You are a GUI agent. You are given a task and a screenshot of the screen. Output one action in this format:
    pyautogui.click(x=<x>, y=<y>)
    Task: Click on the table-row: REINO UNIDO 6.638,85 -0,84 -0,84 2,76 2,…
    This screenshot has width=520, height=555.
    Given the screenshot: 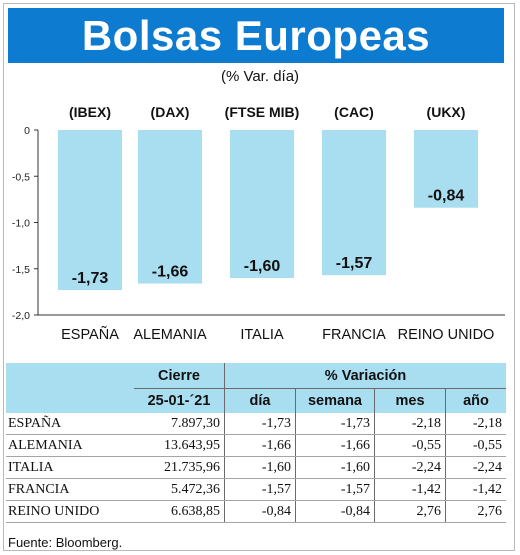 What is the action you would take?
    pyautogui.click(x=256, y=511)
    